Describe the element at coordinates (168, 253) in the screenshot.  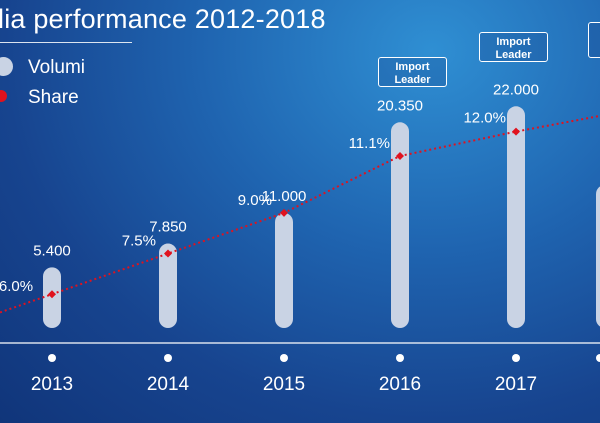
I see `share-marker-2014` at that location.